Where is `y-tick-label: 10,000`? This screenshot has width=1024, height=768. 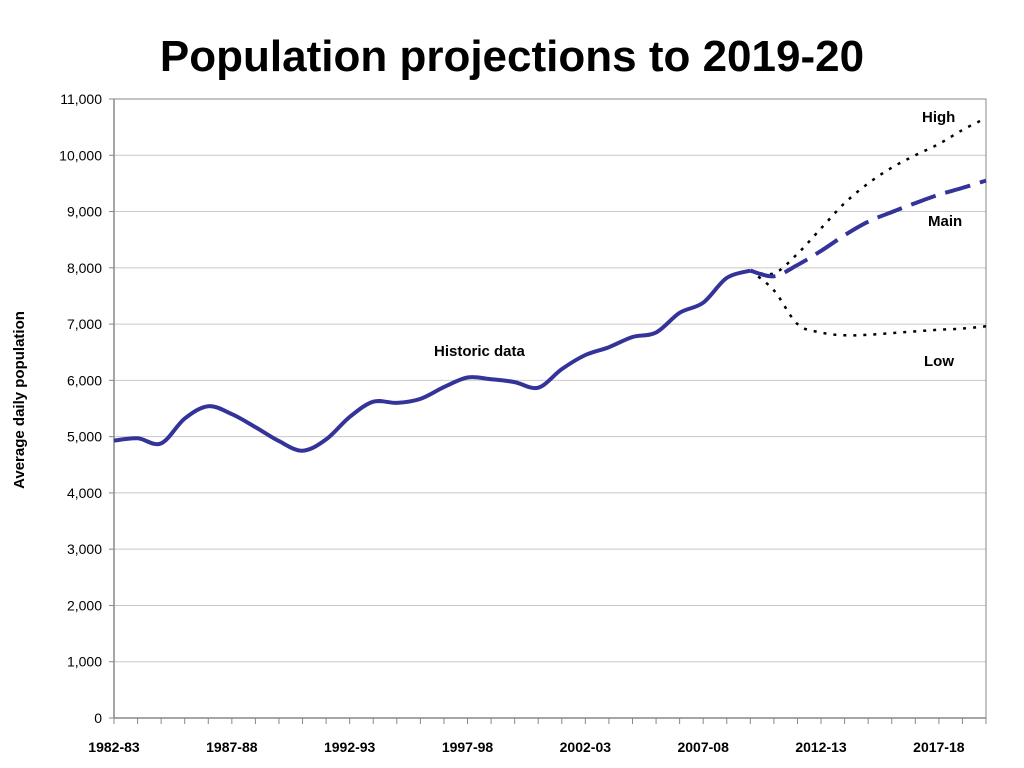 y-tick-label: 10,000 is located at coordinates (80, 155).